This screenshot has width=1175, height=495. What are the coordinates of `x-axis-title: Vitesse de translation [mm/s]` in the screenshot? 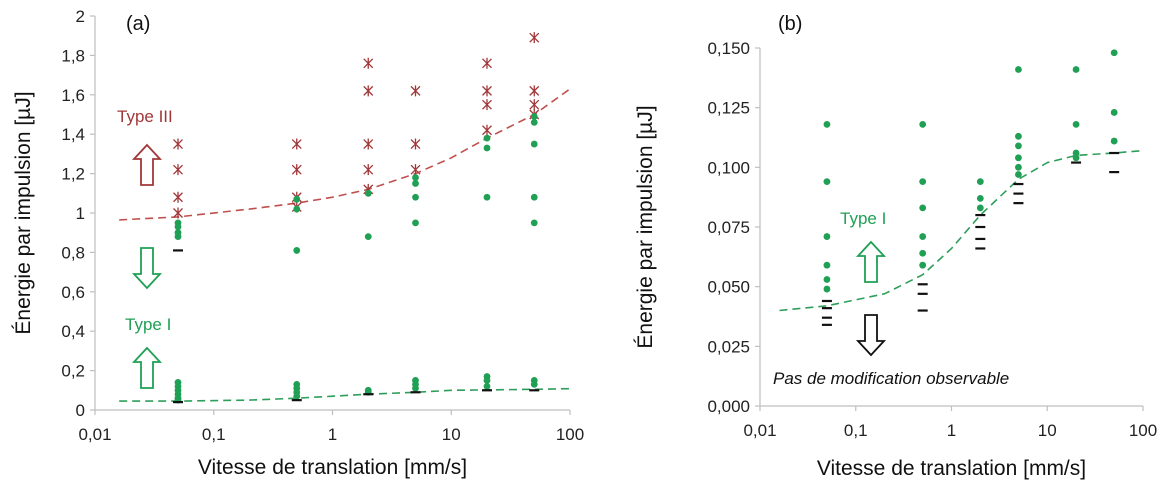 It's located at (951, 468).